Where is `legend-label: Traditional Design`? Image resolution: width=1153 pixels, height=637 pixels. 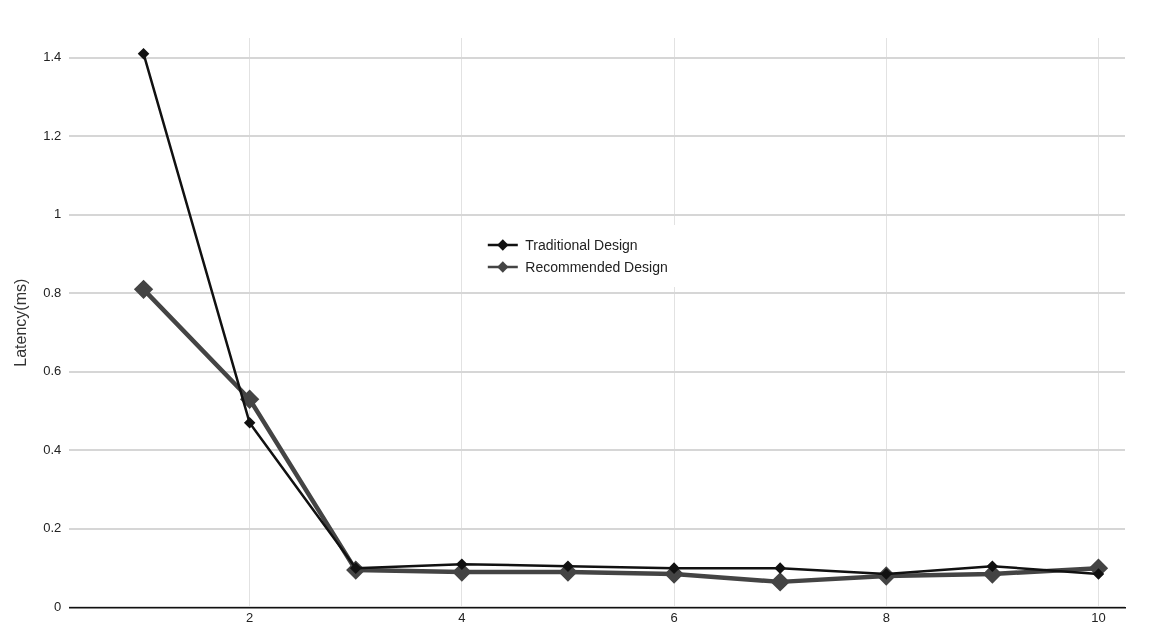 legend-label: Traditional Design is located at coordinates (581, 245).